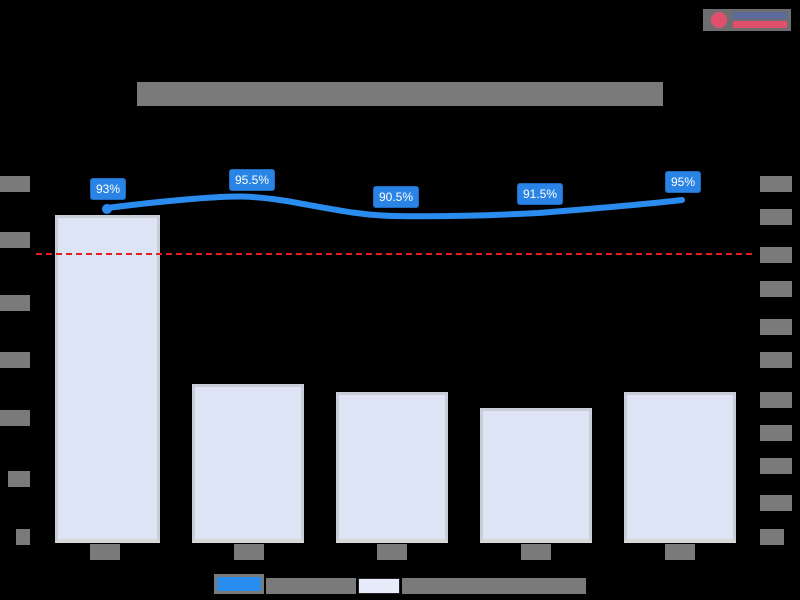 The image size is (800, 600). Describe the element at coordinates (683, 182) in the screenshot. I see `data-label: 95%` at that location.